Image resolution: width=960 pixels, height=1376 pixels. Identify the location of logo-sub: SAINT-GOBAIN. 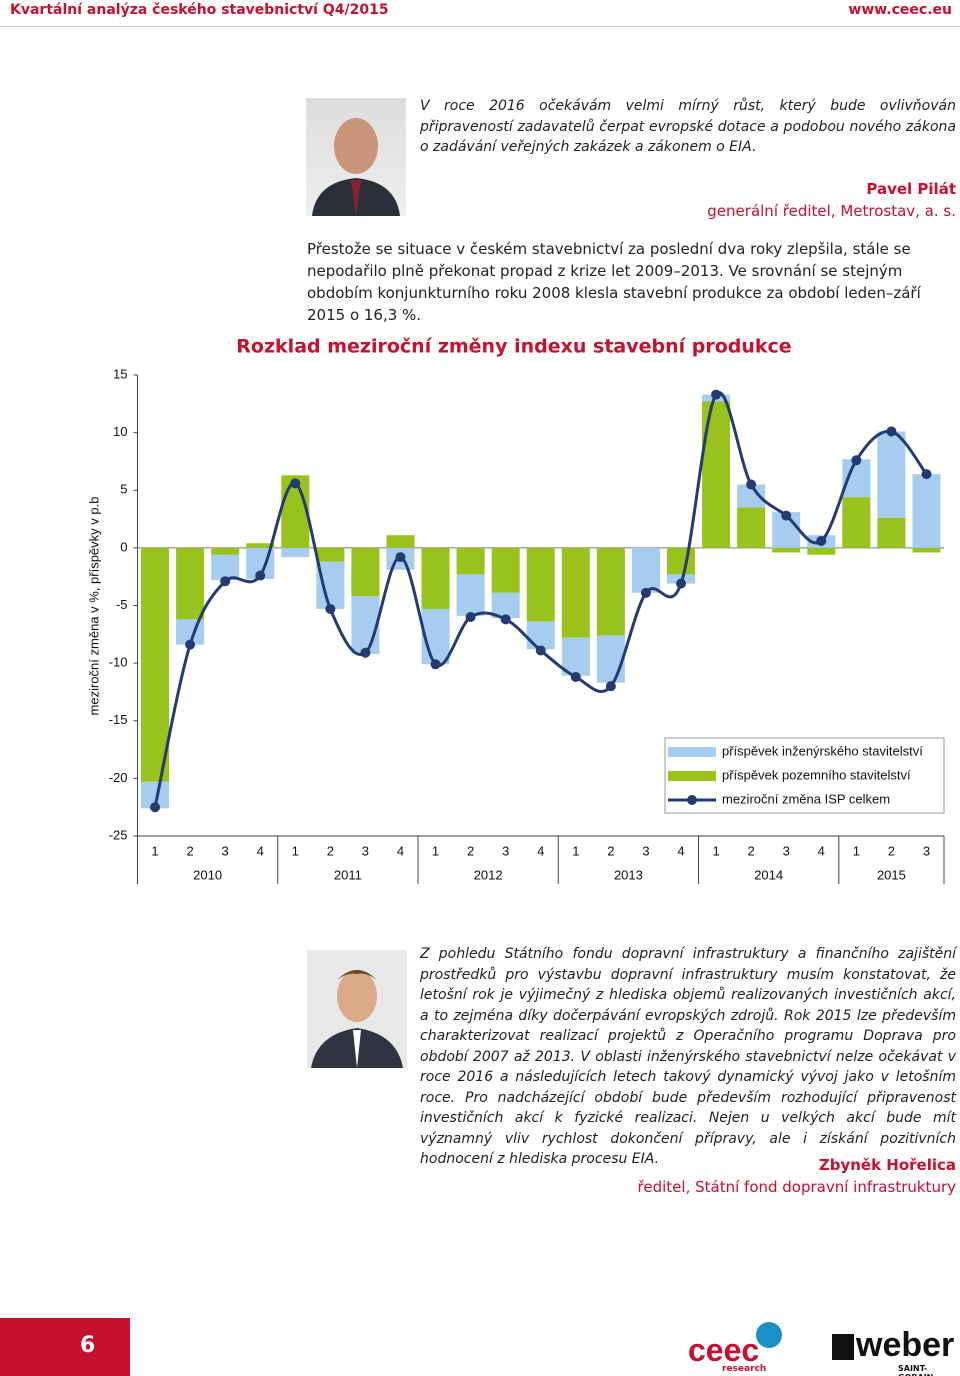
(915, 1370).